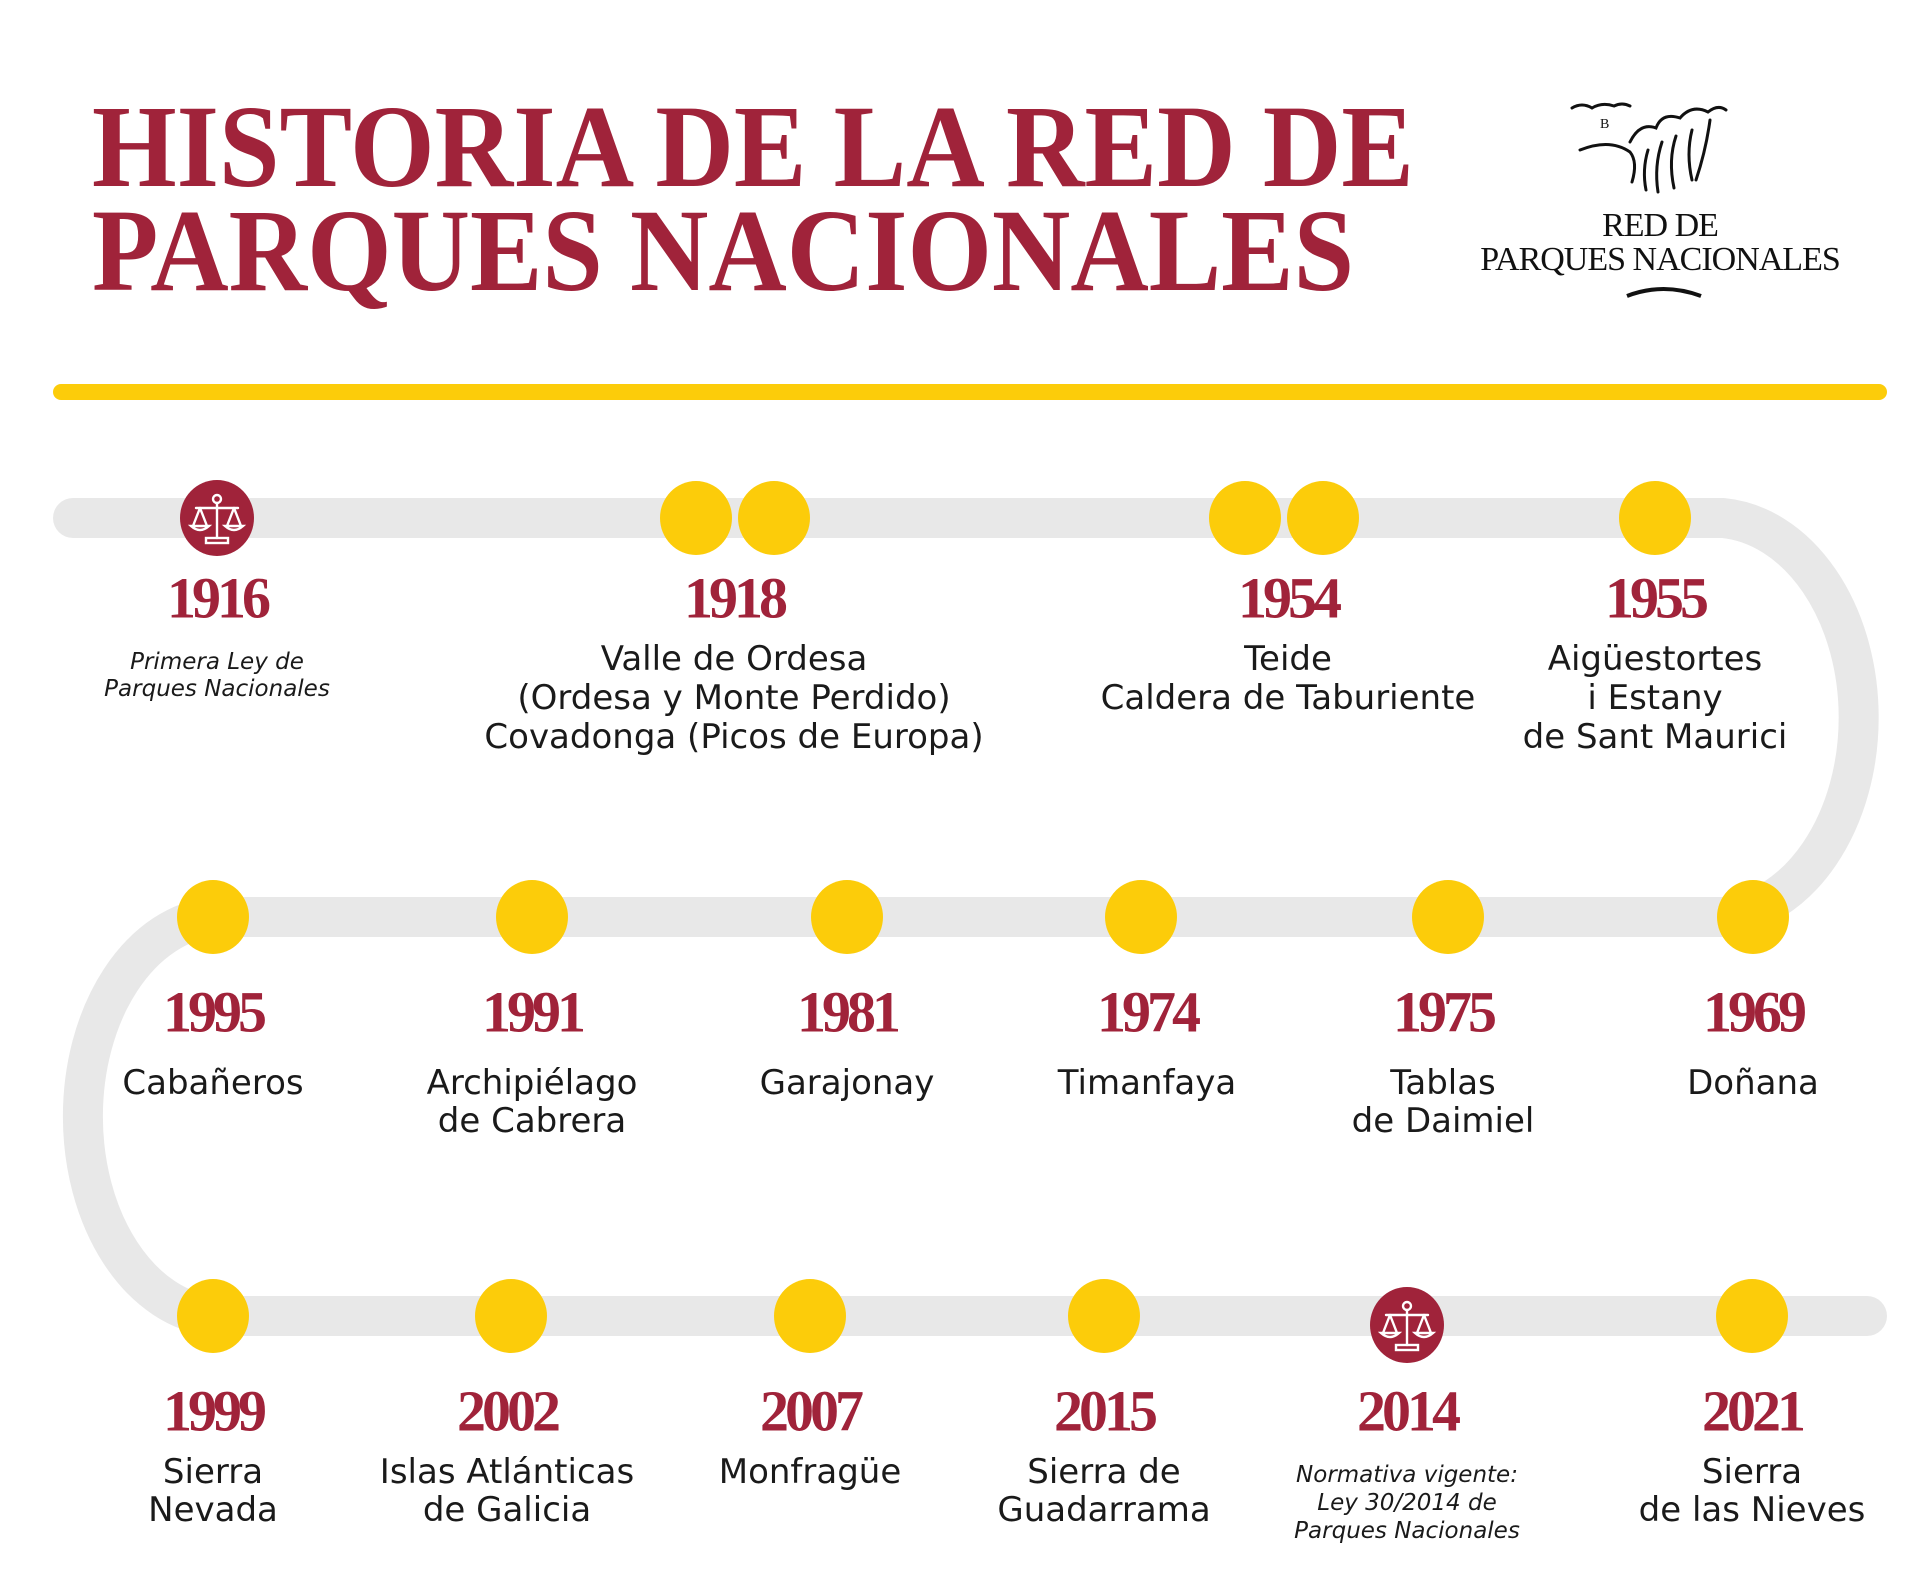  What do you see at coordinates (534, 1012) in the screenshot?
I see `event-year: 1991` at bounding box center [534, 1012].